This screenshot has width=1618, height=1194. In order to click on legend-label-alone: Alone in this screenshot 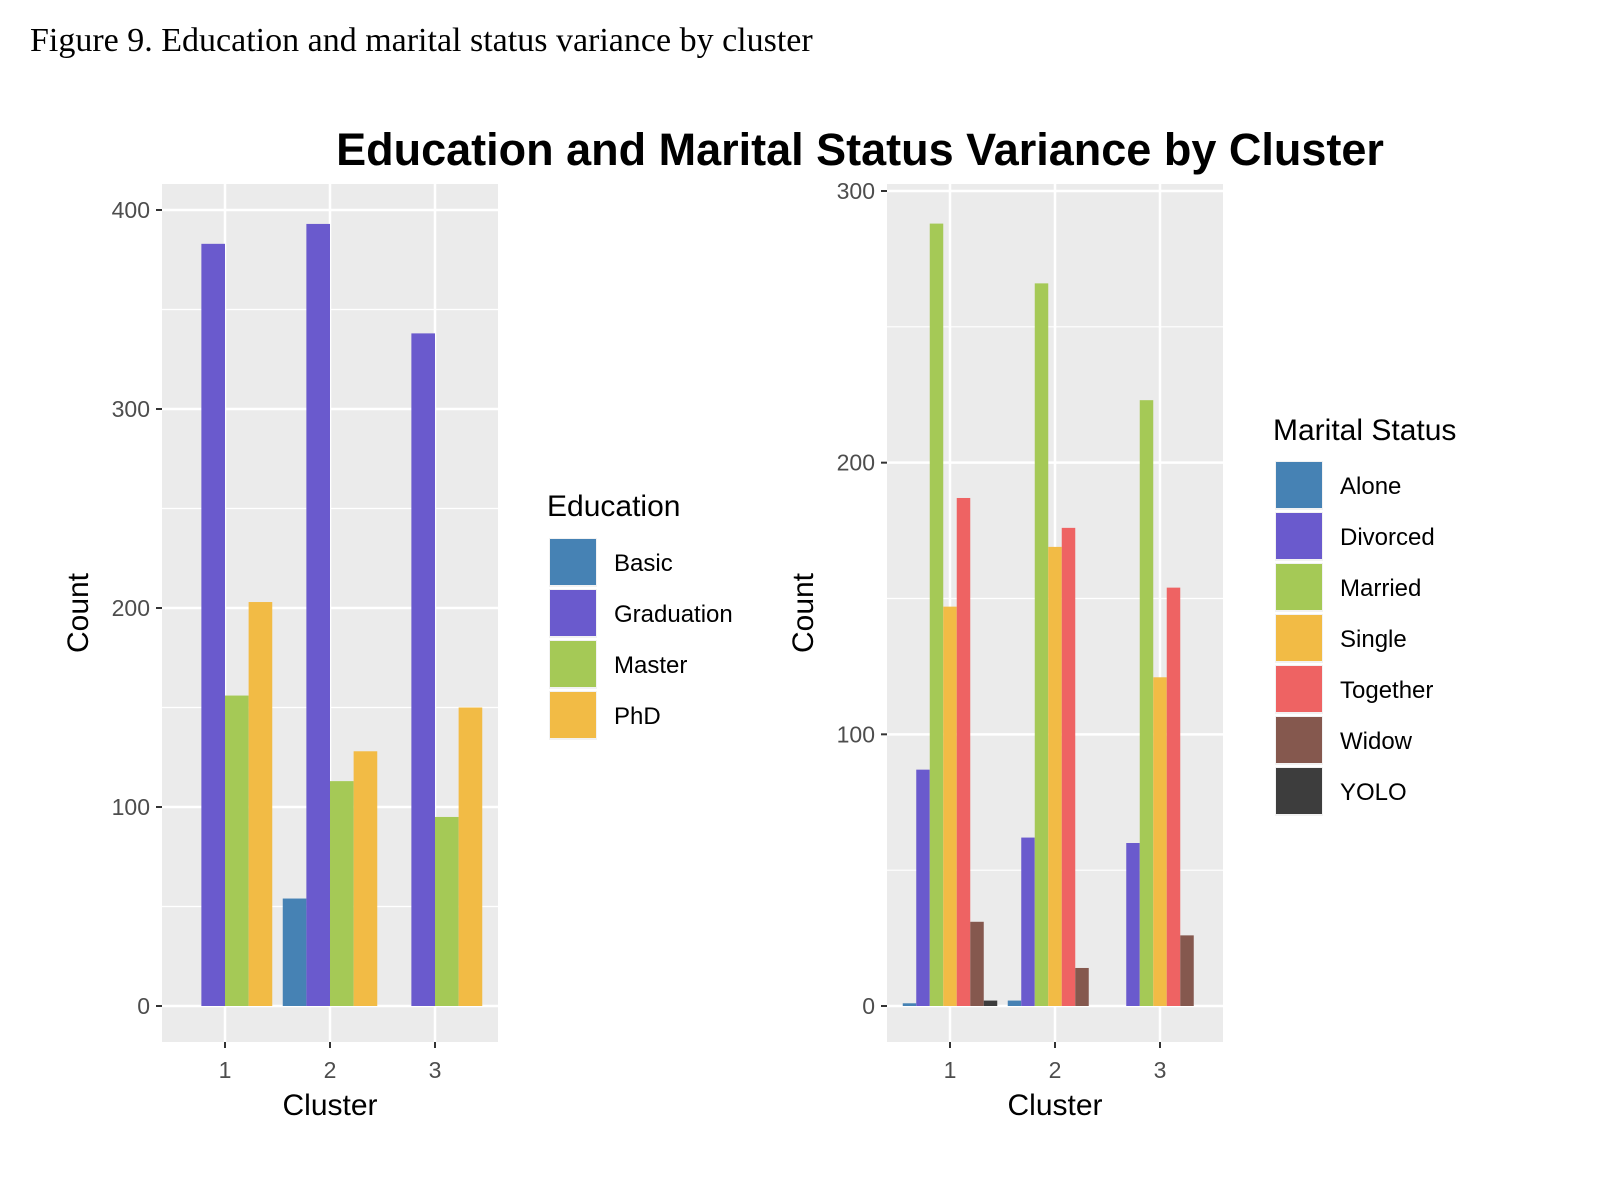, I will do `click(1370, 486)`.